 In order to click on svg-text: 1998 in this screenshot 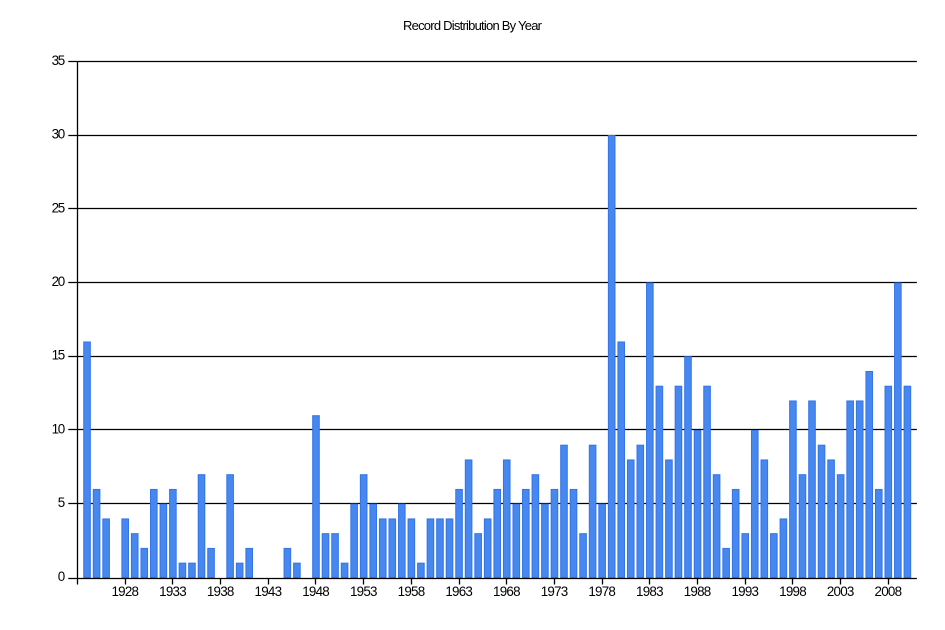, I will do `click(793, 591)`.